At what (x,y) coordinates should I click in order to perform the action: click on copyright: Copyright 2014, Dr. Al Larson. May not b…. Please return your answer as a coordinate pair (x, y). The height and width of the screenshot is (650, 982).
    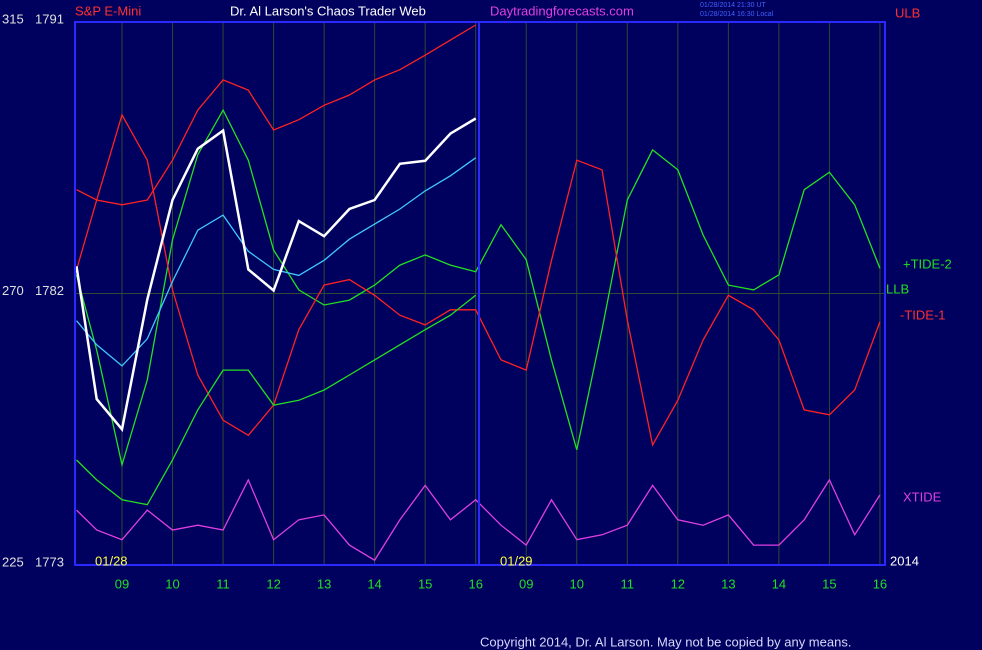
    Looking at the image, I should click on (665, 641).